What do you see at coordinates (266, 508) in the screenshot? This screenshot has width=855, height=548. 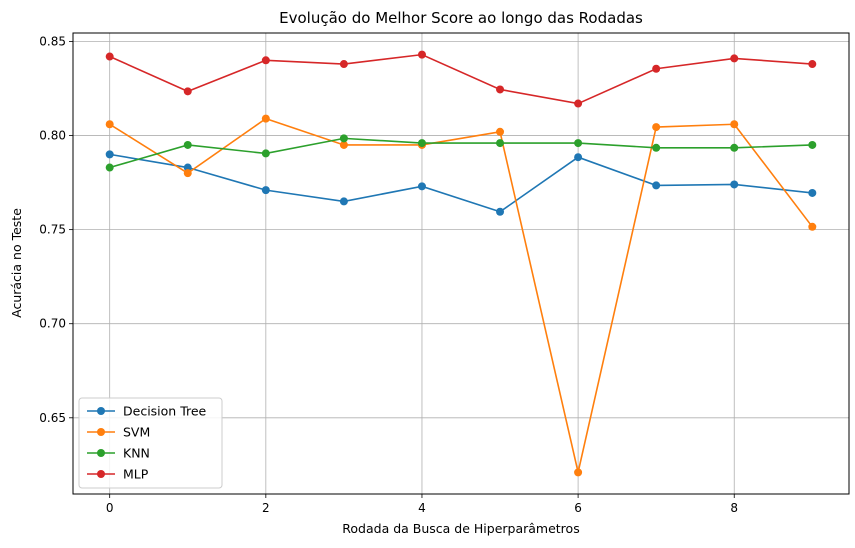 I see `x-tick-label: 2` at bounding box center [266, 508].